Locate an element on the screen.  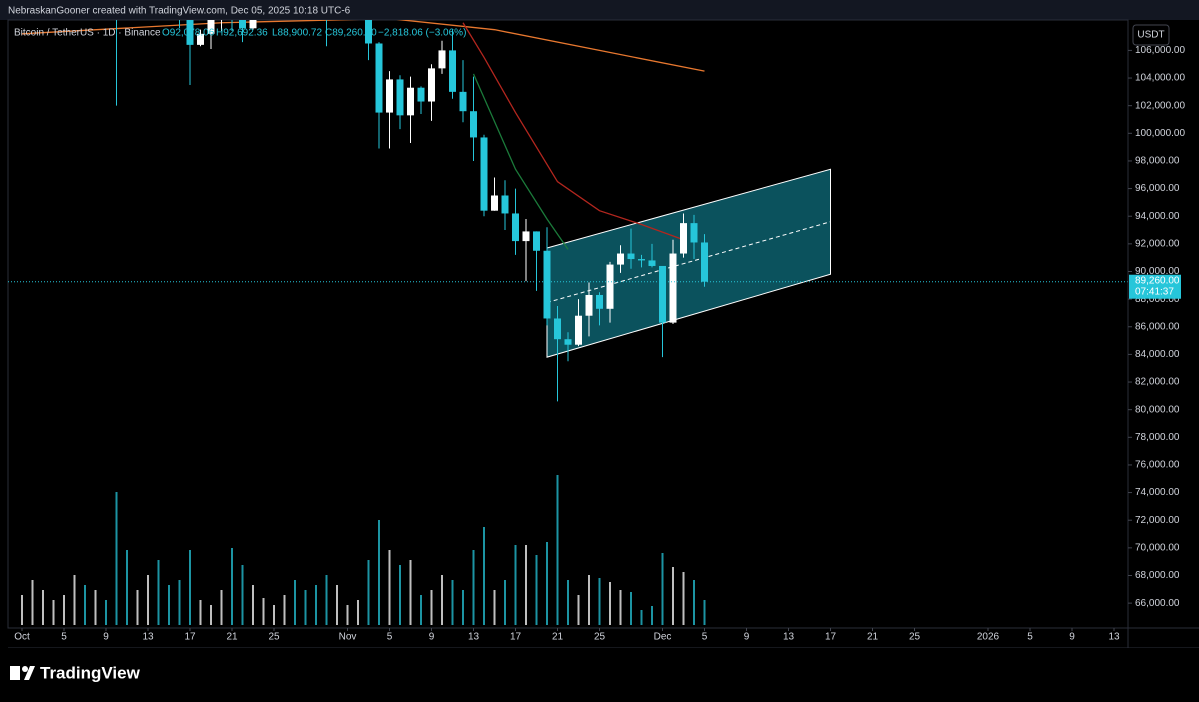
header-bar is located at coordinates (599, 10).